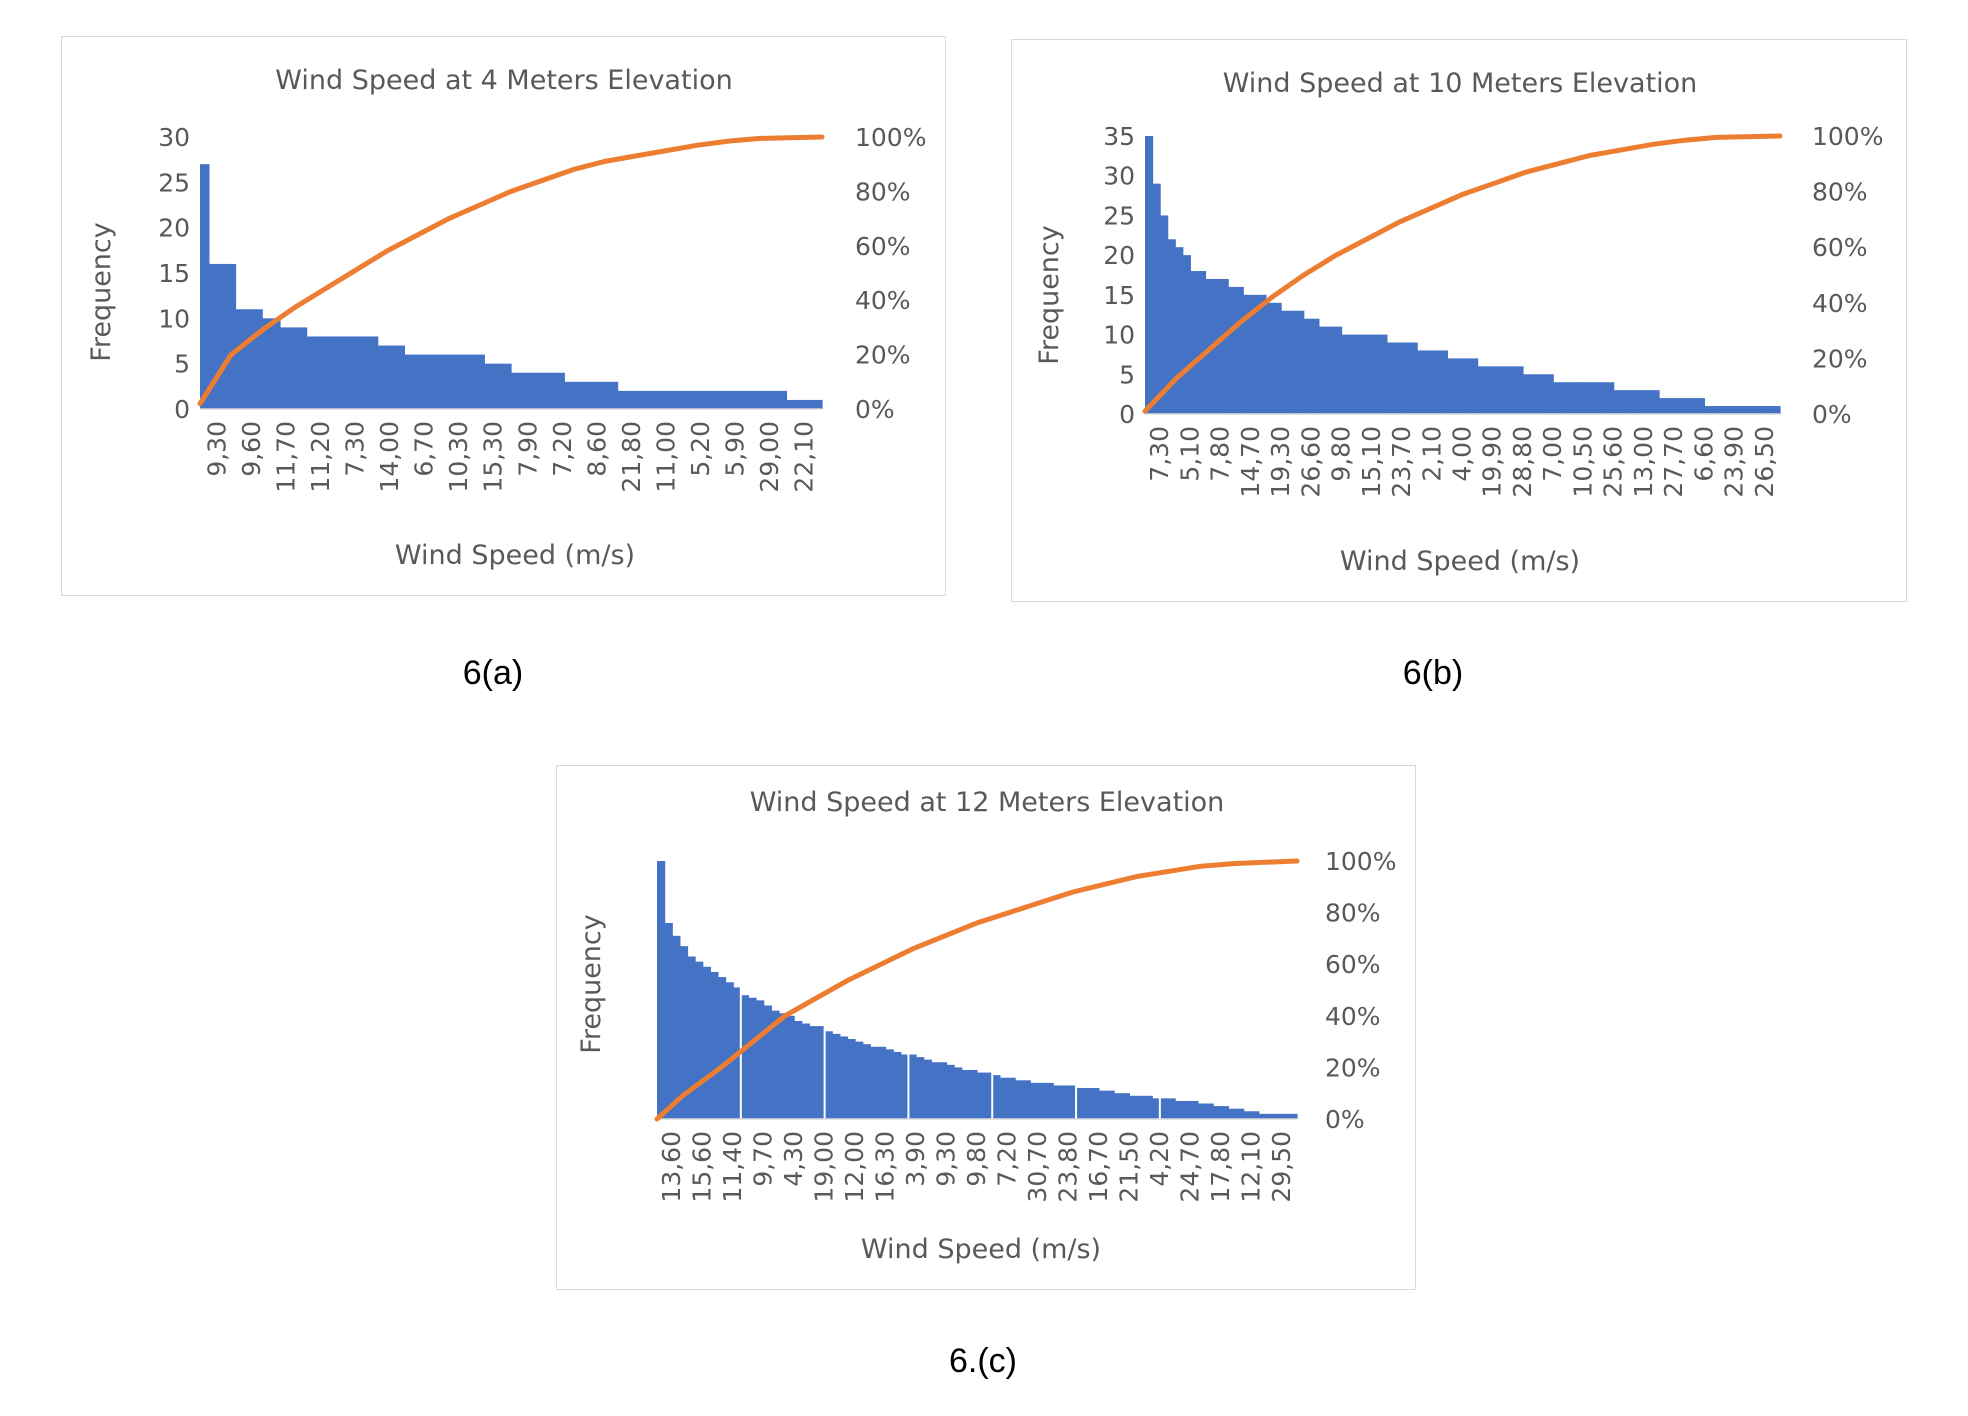 This screenshot has width=1968, height=1416. Describe the element at coordinates (1703, 454) in the screenshot. I see `x-tick-label: 6,60` at that location.